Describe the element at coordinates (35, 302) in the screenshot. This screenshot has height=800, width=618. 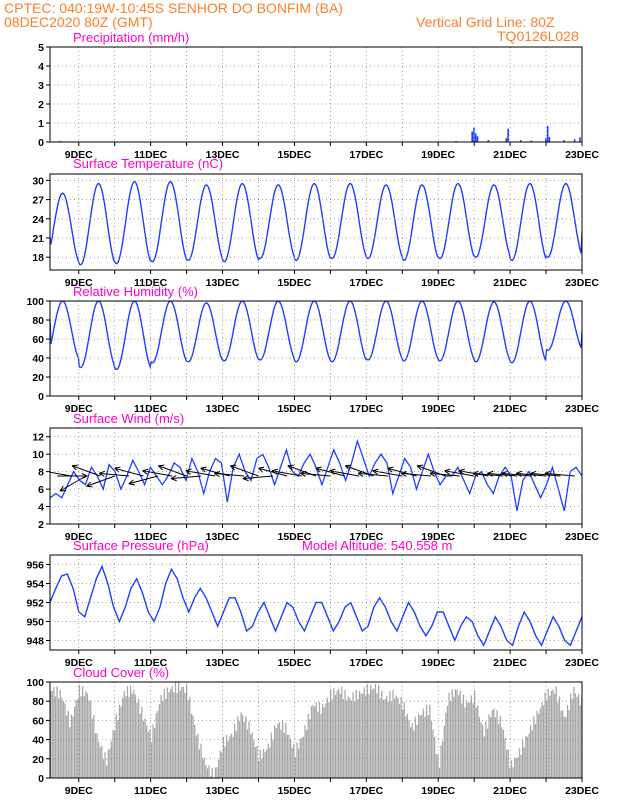
I see `y-tick-label: 100` at that location.